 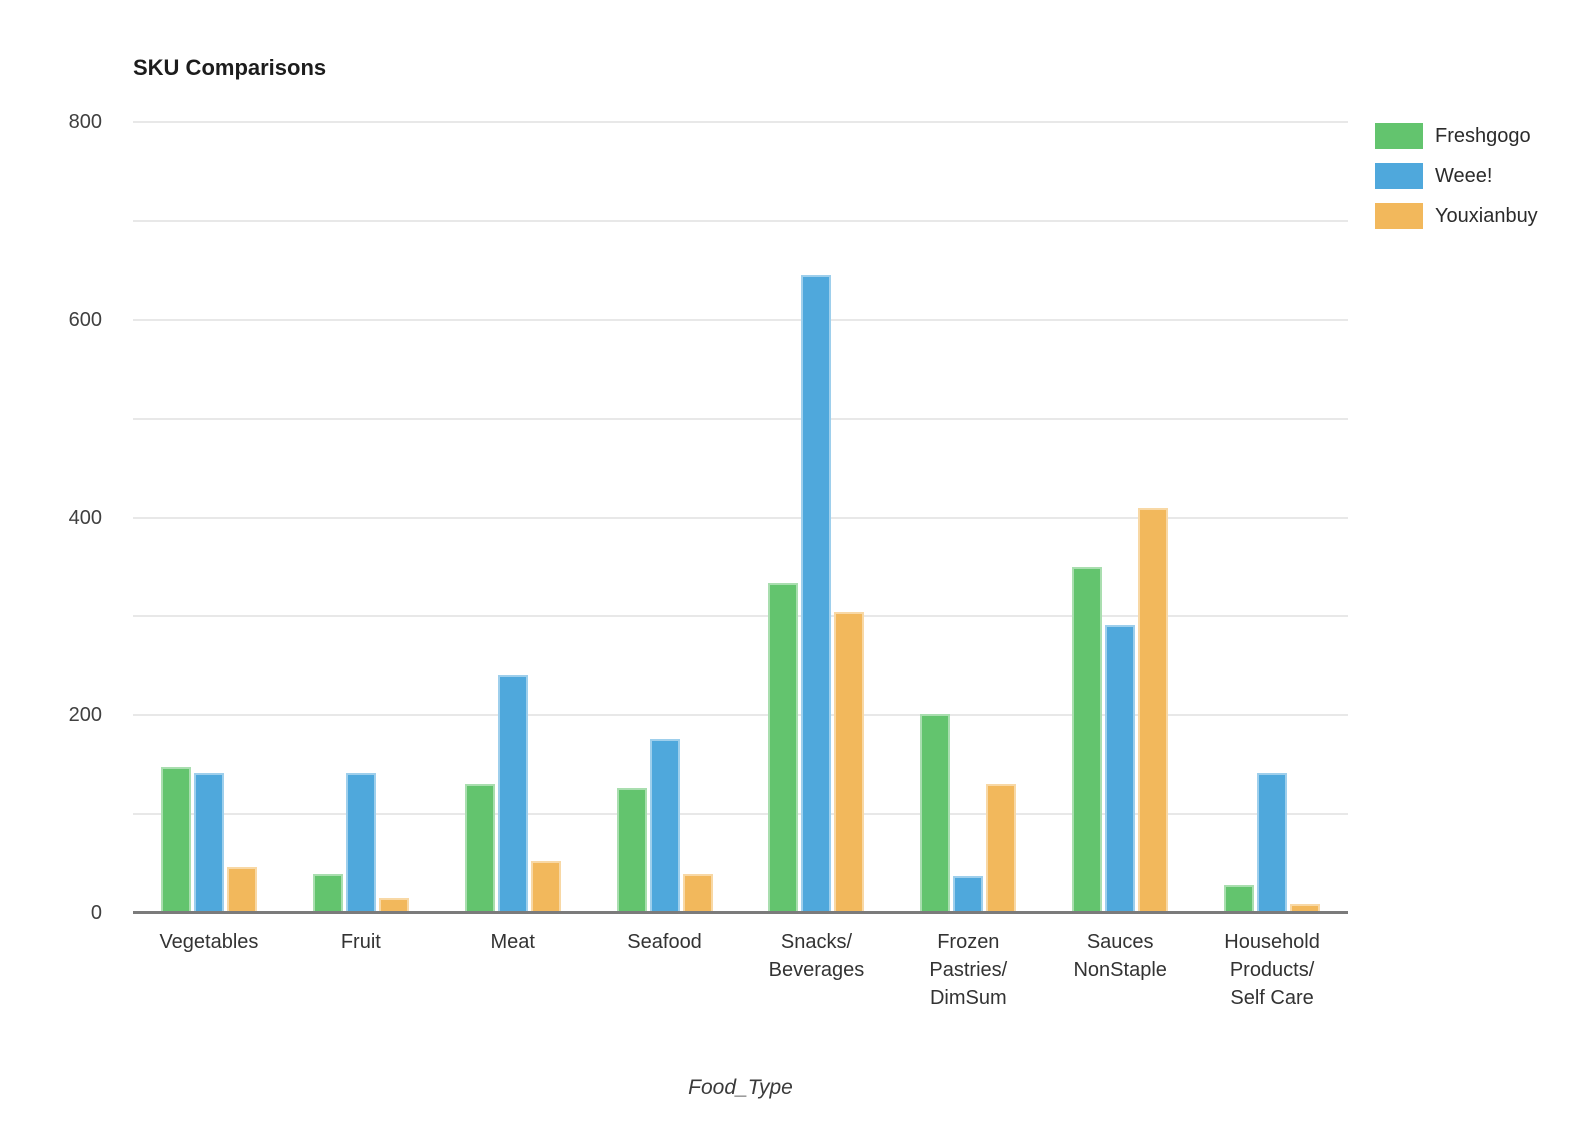 What do you see at coordinates (1272, 970) in the screenshot?
I see `x-category-label-8: Household Products/ Self Care` at bounding box center [1272, 970].